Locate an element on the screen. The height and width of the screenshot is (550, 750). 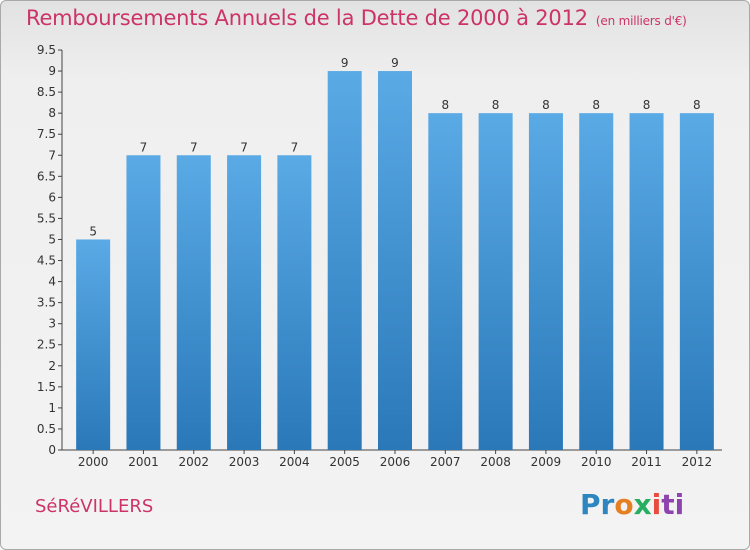
proxiti-logo: Proxiti is located at coordinates (632, 504).